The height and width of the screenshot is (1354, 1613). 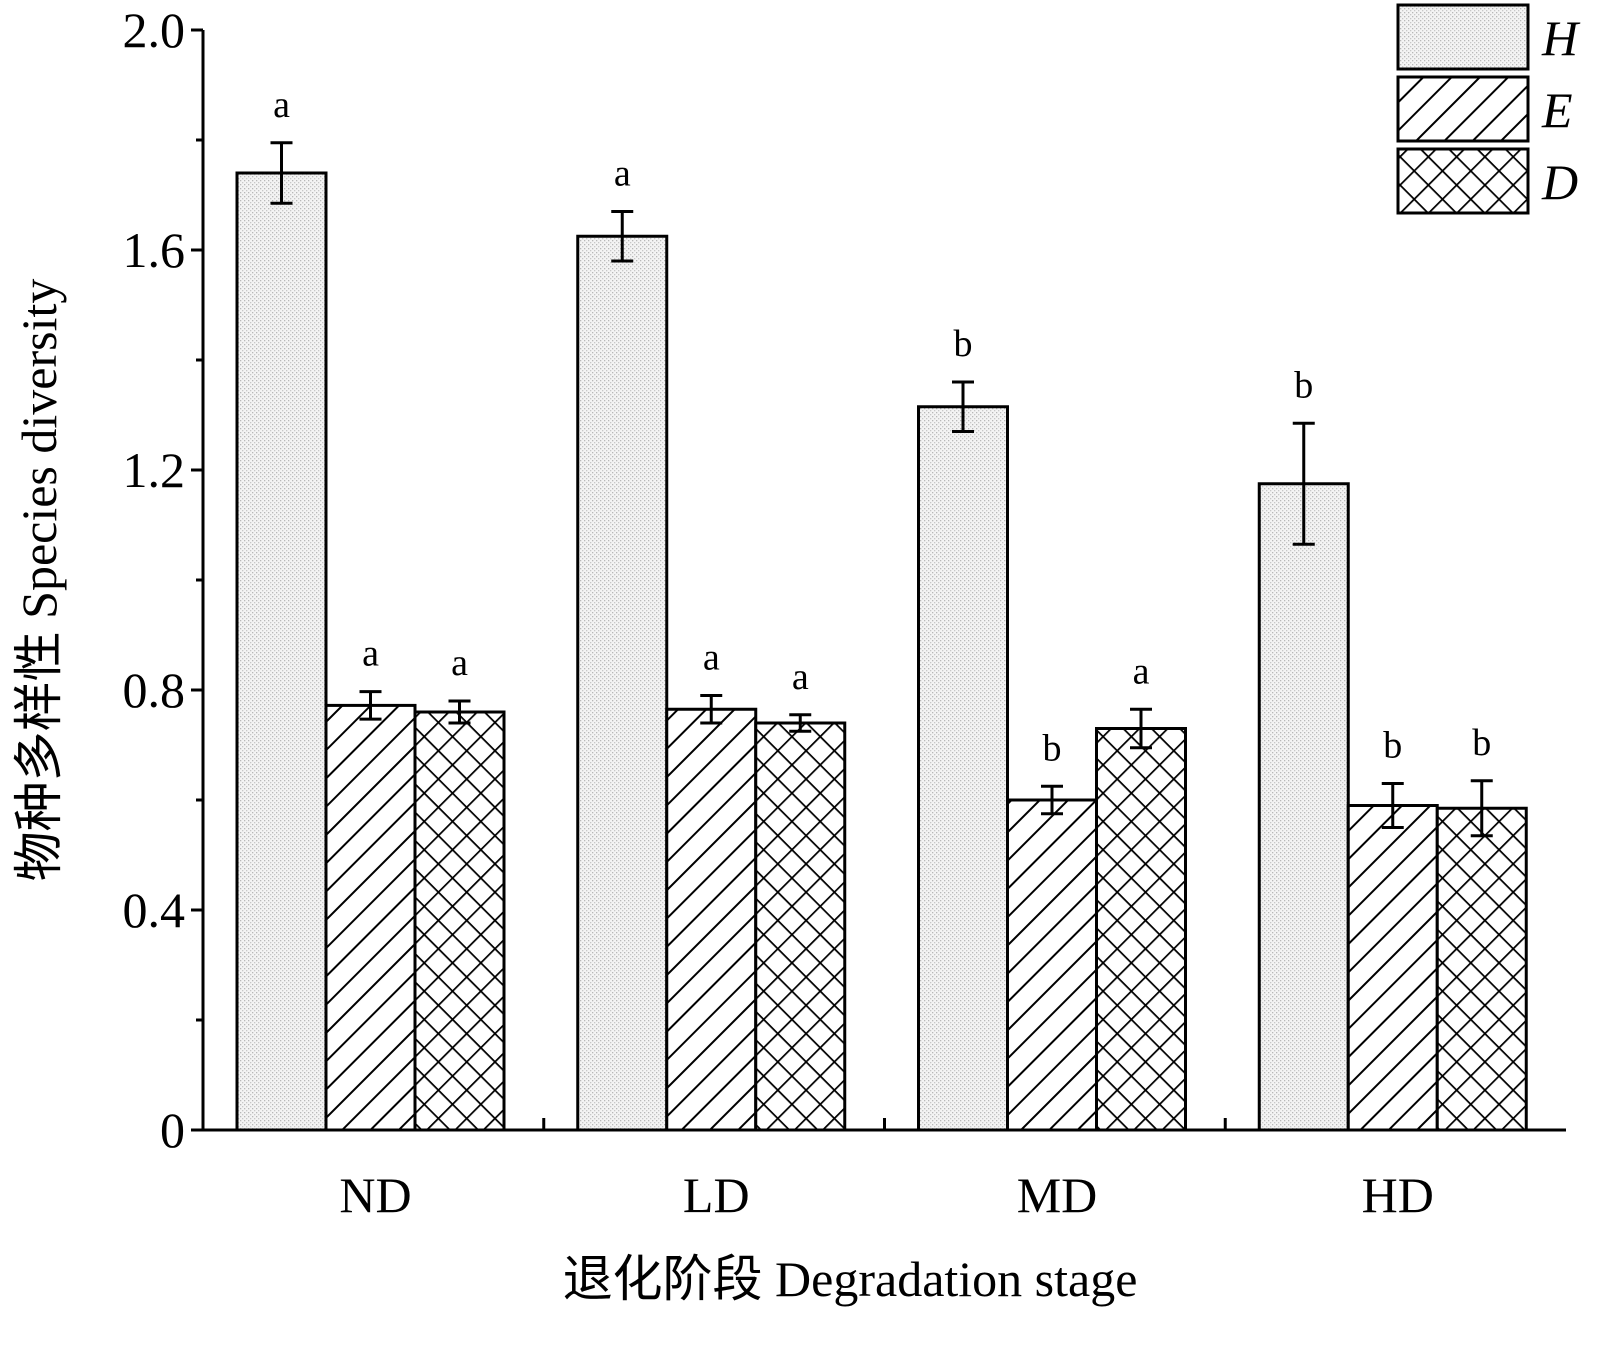 I want to click on bar-E-MD, so click(x=1052, y=965).